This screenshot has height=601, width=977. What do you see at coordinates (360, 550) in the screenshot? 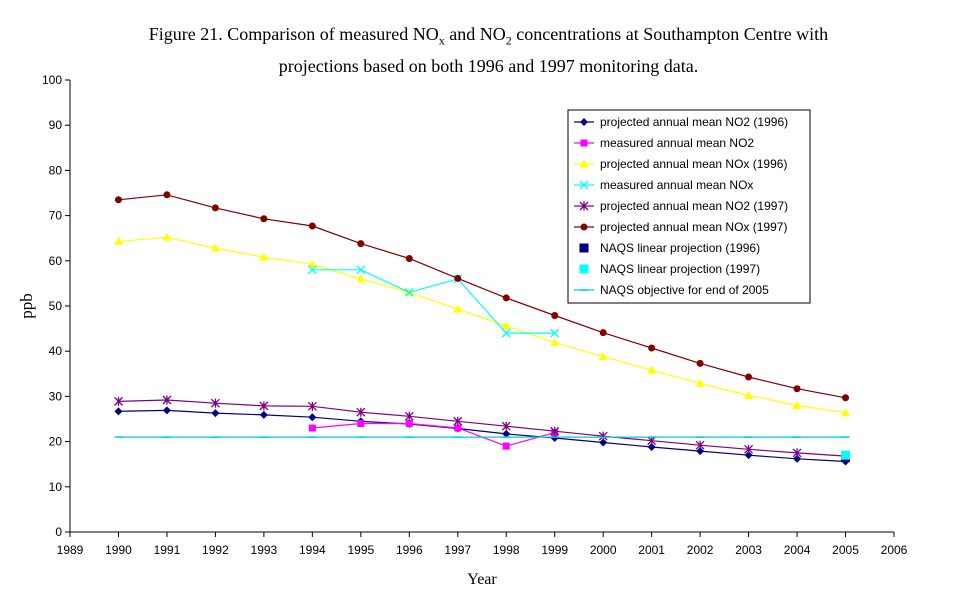
I see `x-tick-label: 1995` at bounding box center [360, 550].